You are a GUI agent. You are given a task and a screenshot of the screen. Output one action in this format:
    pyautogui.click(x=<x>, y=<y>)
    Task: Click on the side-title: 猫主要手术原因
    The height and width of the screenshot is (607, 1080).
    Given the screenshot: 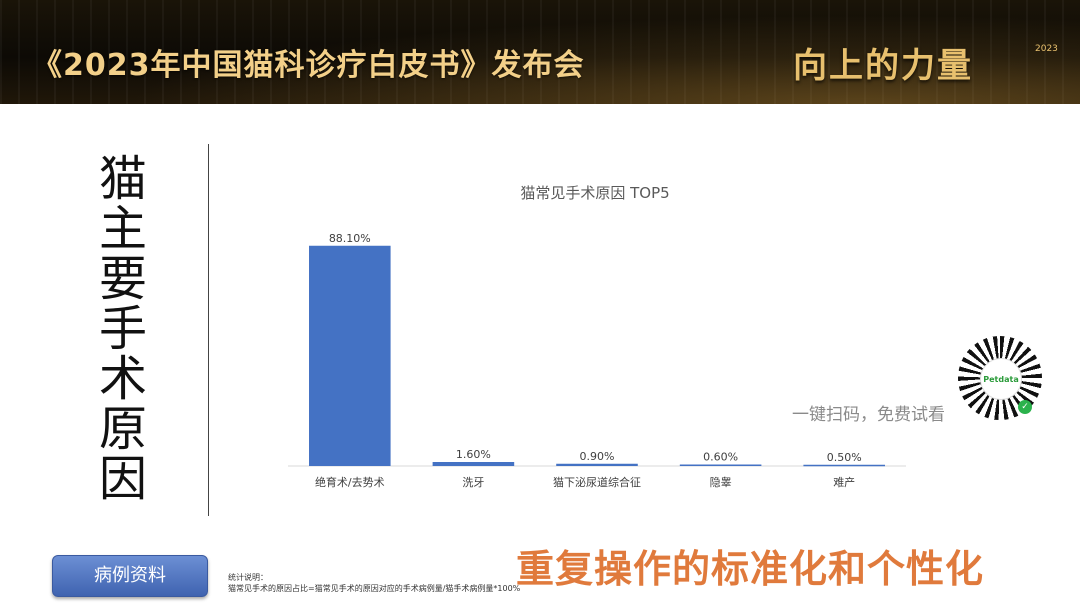 What is the action you would take?
    pyautogui.click(x=122, y=329)
    